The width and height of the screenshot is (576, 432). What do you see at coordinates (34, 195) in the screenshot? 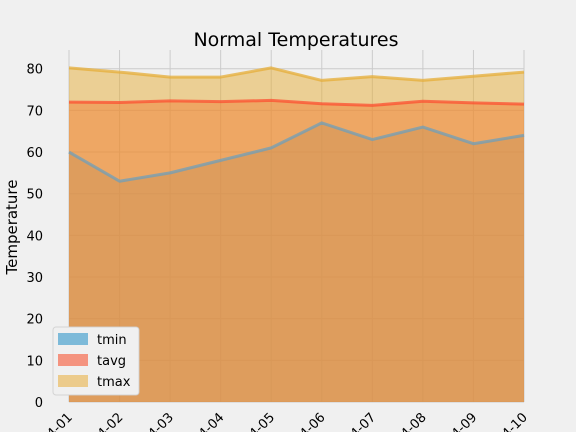
I see `y-tick-label: 50` at bounding box center [34, 195].